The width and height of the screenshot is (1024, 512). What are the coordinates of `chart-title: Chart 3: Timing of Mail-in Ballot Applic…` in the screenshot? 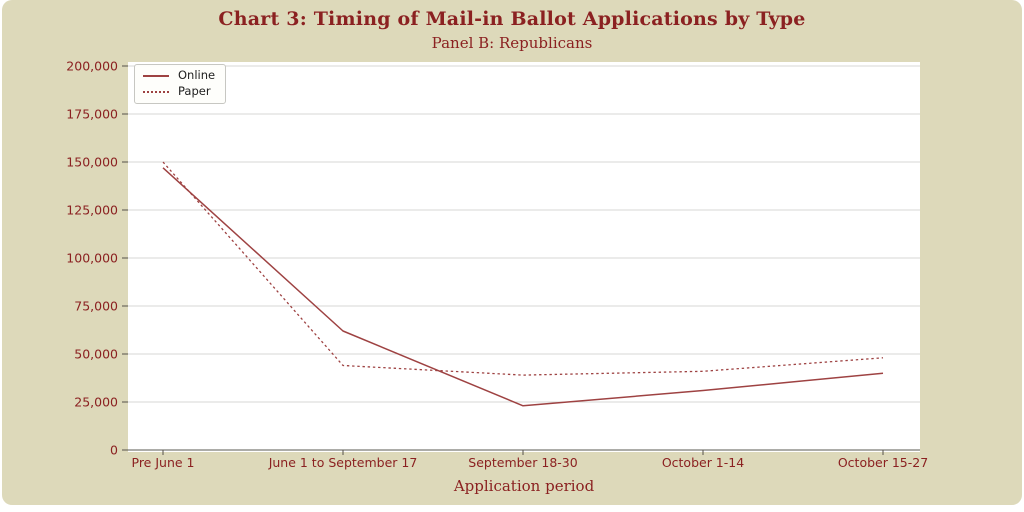 It's located at (512, 19).